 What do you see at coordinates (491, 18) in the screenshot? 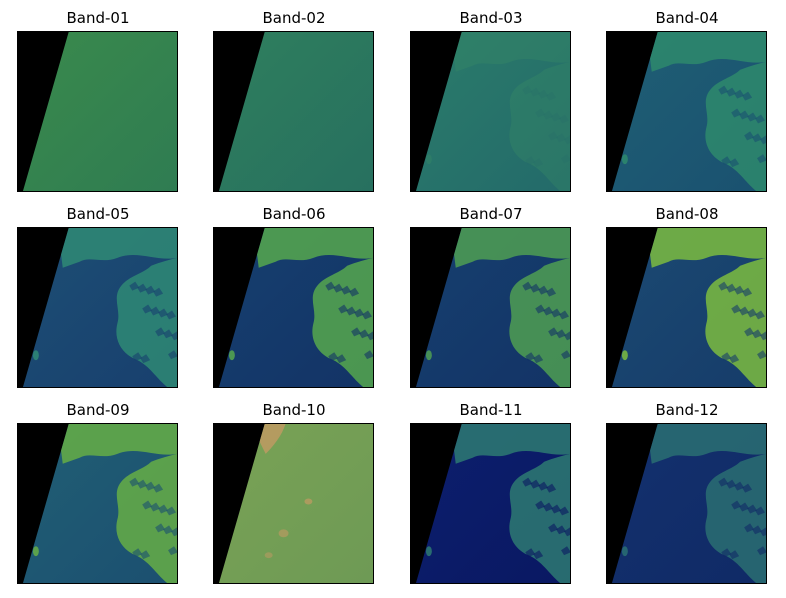
I see `band-title: Band-03` at bounding box center [491, 18].